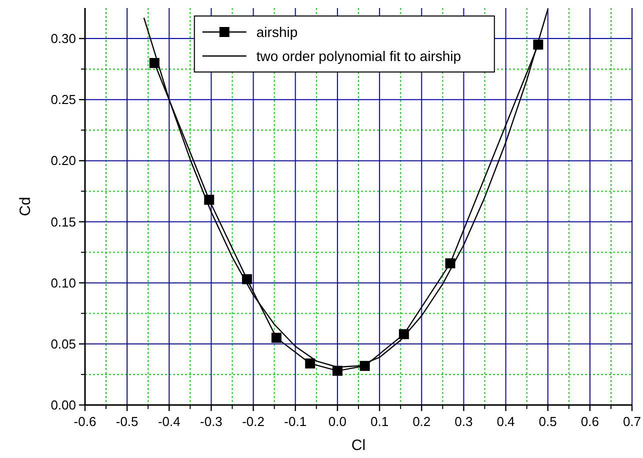 The width and height of the screenshot is (643, 458). What do you see at coordinates (421, 421) in the screenshot?
I see `x-tick-label: 0.2` at bounding box center [421, 421].